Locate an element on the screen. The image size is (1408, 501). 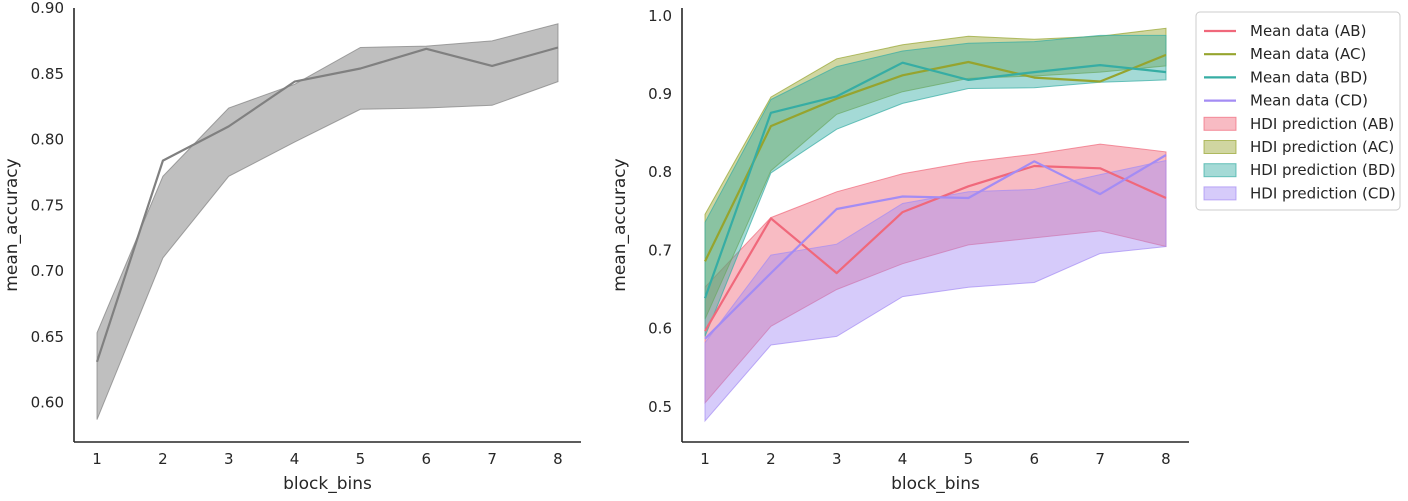
legend-label: HDI prediction (BD) is located at coordinates (1323, 170).